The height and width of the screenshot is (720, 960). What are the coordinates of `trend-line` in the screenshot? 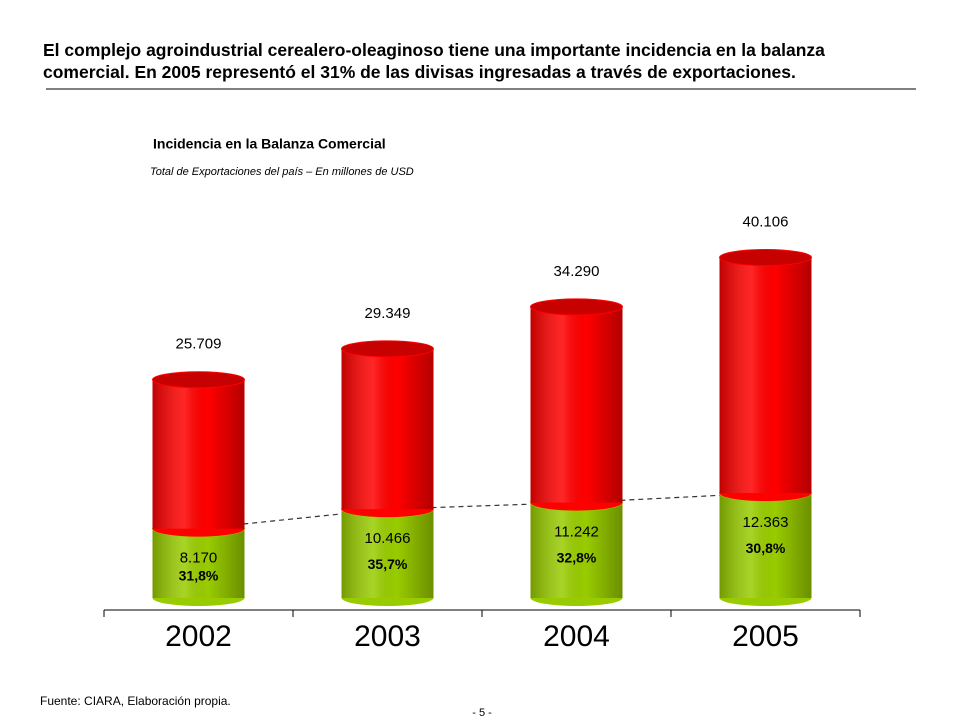 It's located at (482, 511).